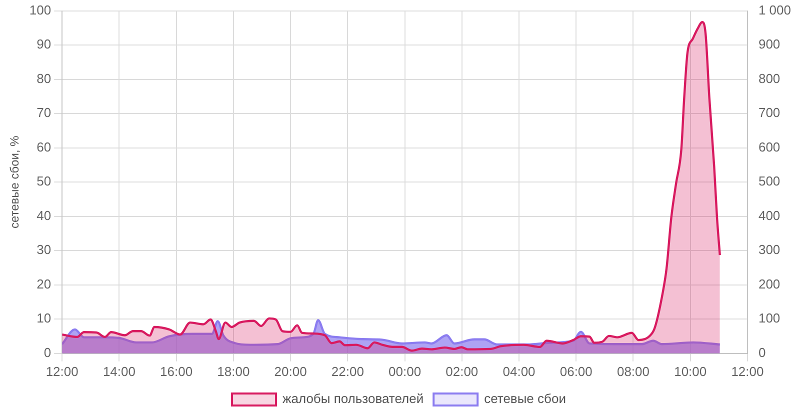 This screenshot has width=800, height=416. I want to click on y-tick-label: 40, so click(44, 215).